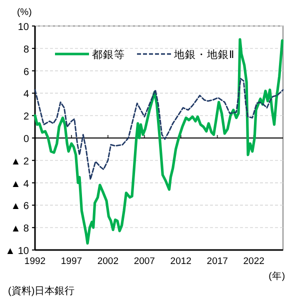  What do you see at coordinates (203, 54) in the screenshot?
I see `legend-label: 地銀・地銀Ⅱ` at bounding box center [203, 54].